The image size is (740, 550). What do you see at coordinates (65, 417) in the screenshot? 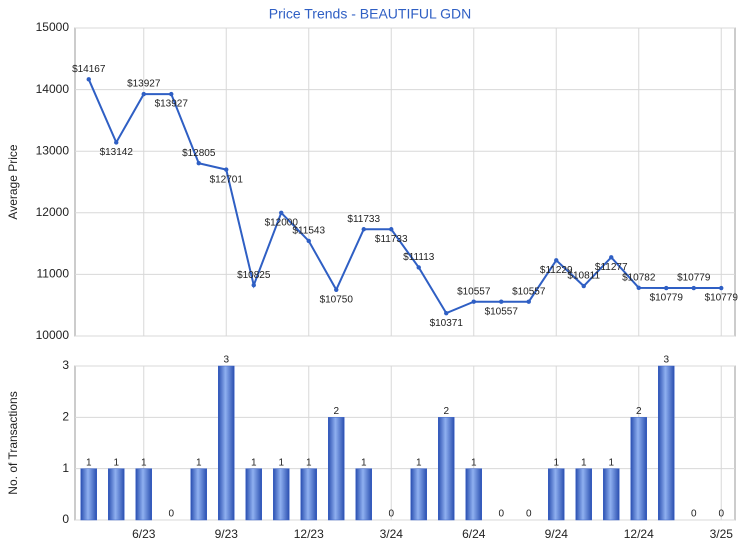
I see `y-tick-label: 2` at bounding box center [65, 417].